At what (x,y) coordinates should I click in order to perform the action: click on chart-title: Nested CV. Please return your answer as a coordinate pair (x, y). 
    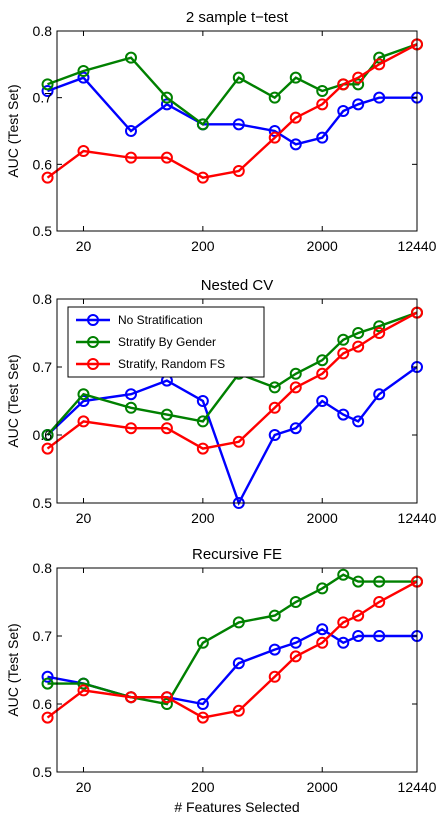
    Looking at the image, I should click on (237, 285).